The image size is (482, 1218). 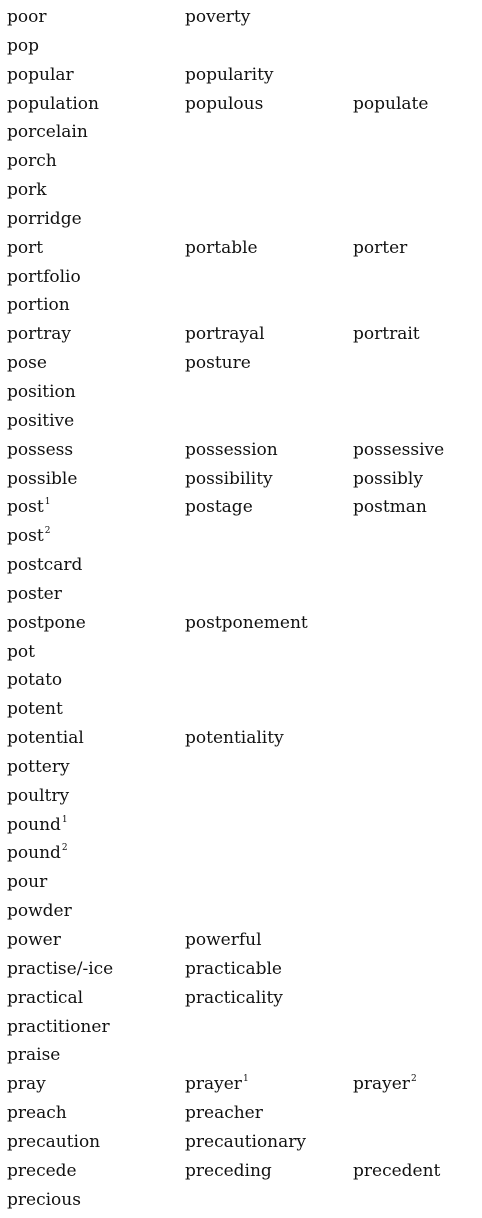 I want to click on word-text: practitioner, so click(x=58, y=1026).